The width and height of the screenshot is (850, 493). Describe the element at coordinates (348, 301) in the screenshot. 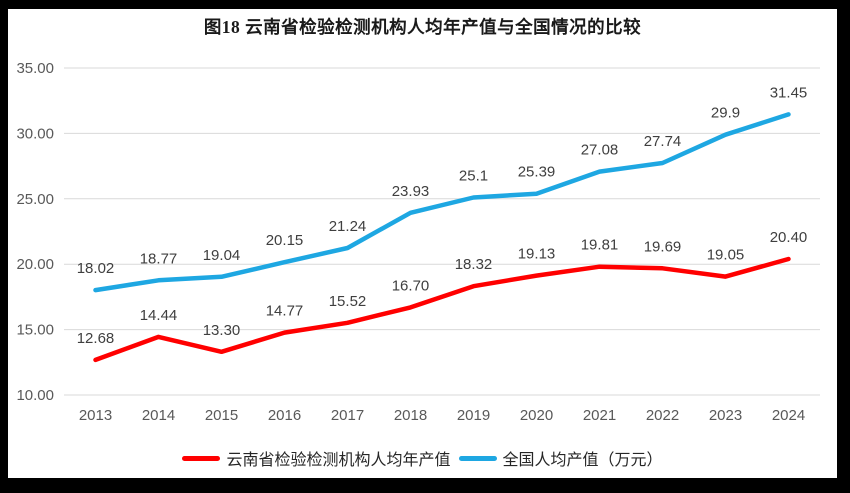

I see `data-label: 15.52` at that location.